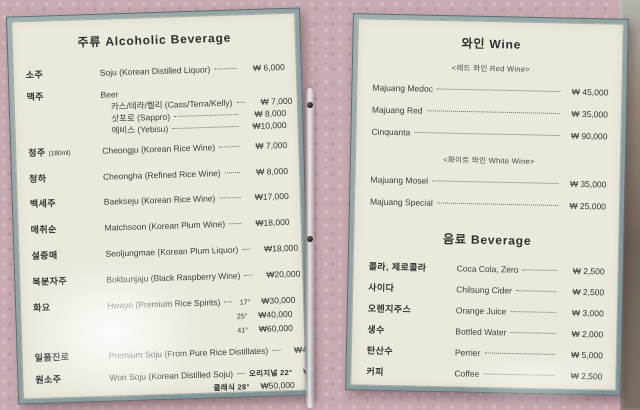  I want to click on beverage-title-english: Beverage, so click(501, 240).